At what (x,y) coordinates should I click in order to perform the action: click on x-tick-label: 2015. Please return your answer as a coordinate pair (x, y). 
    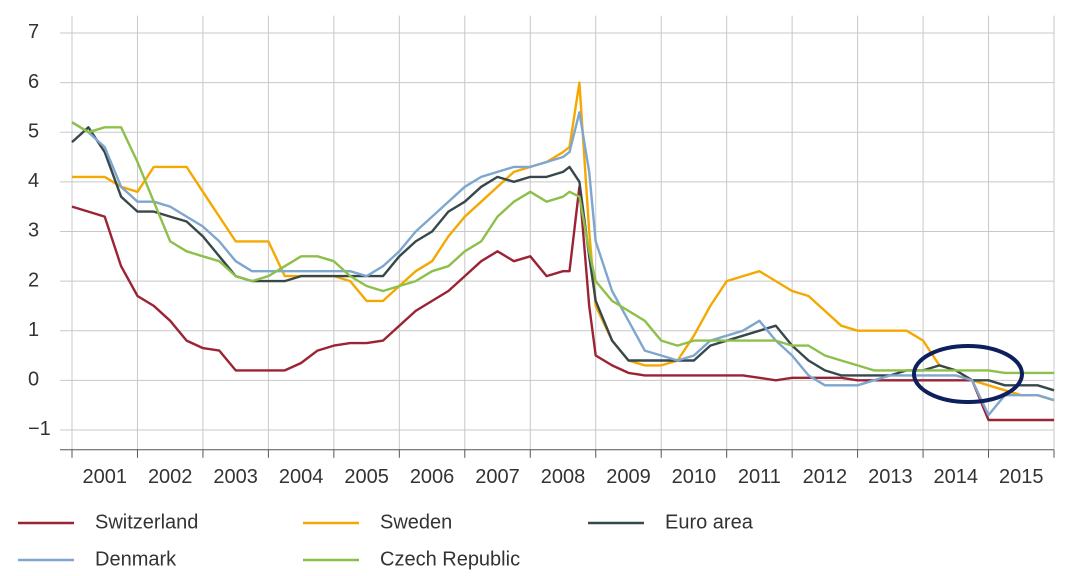
    Looking at the image, I should click on (1021, 477).